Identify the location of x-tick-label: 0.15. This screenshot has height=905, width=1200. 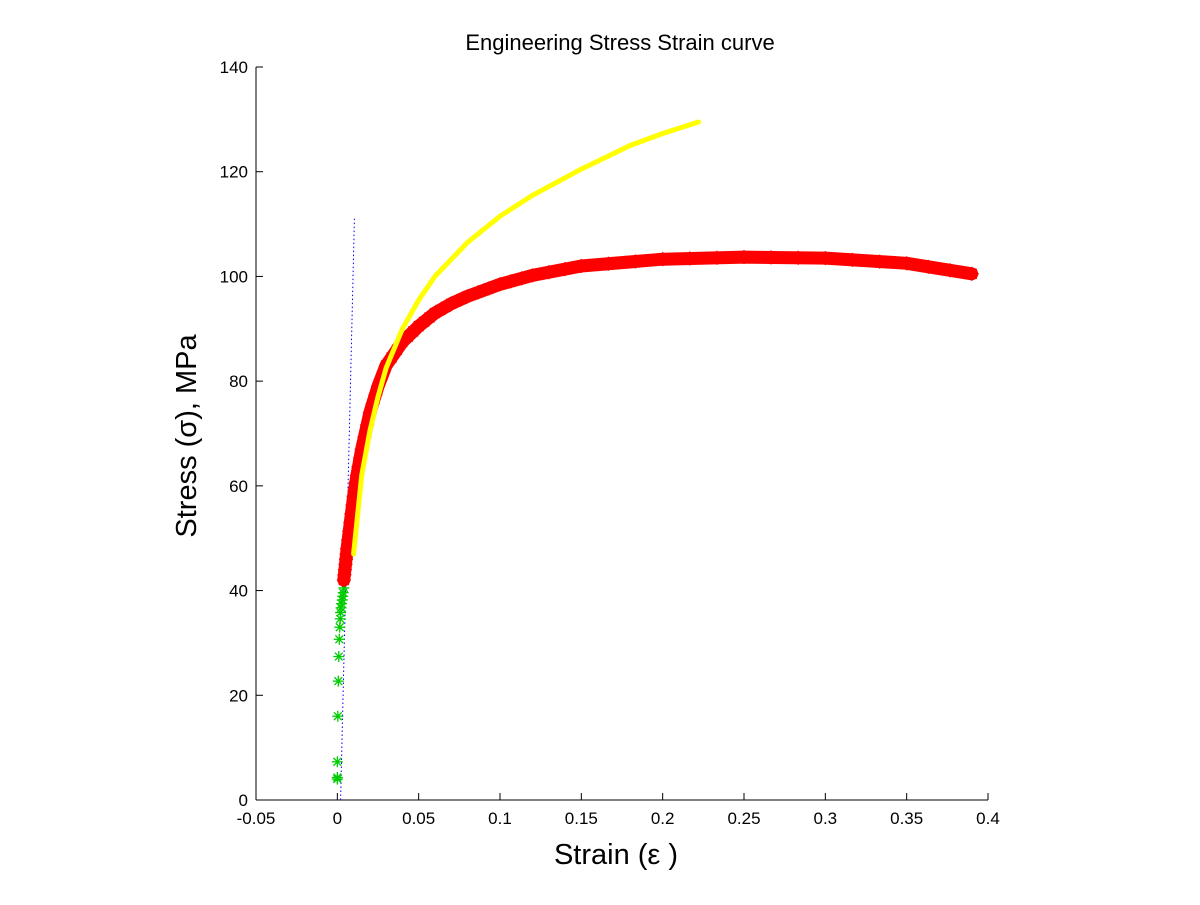
(581, 818).